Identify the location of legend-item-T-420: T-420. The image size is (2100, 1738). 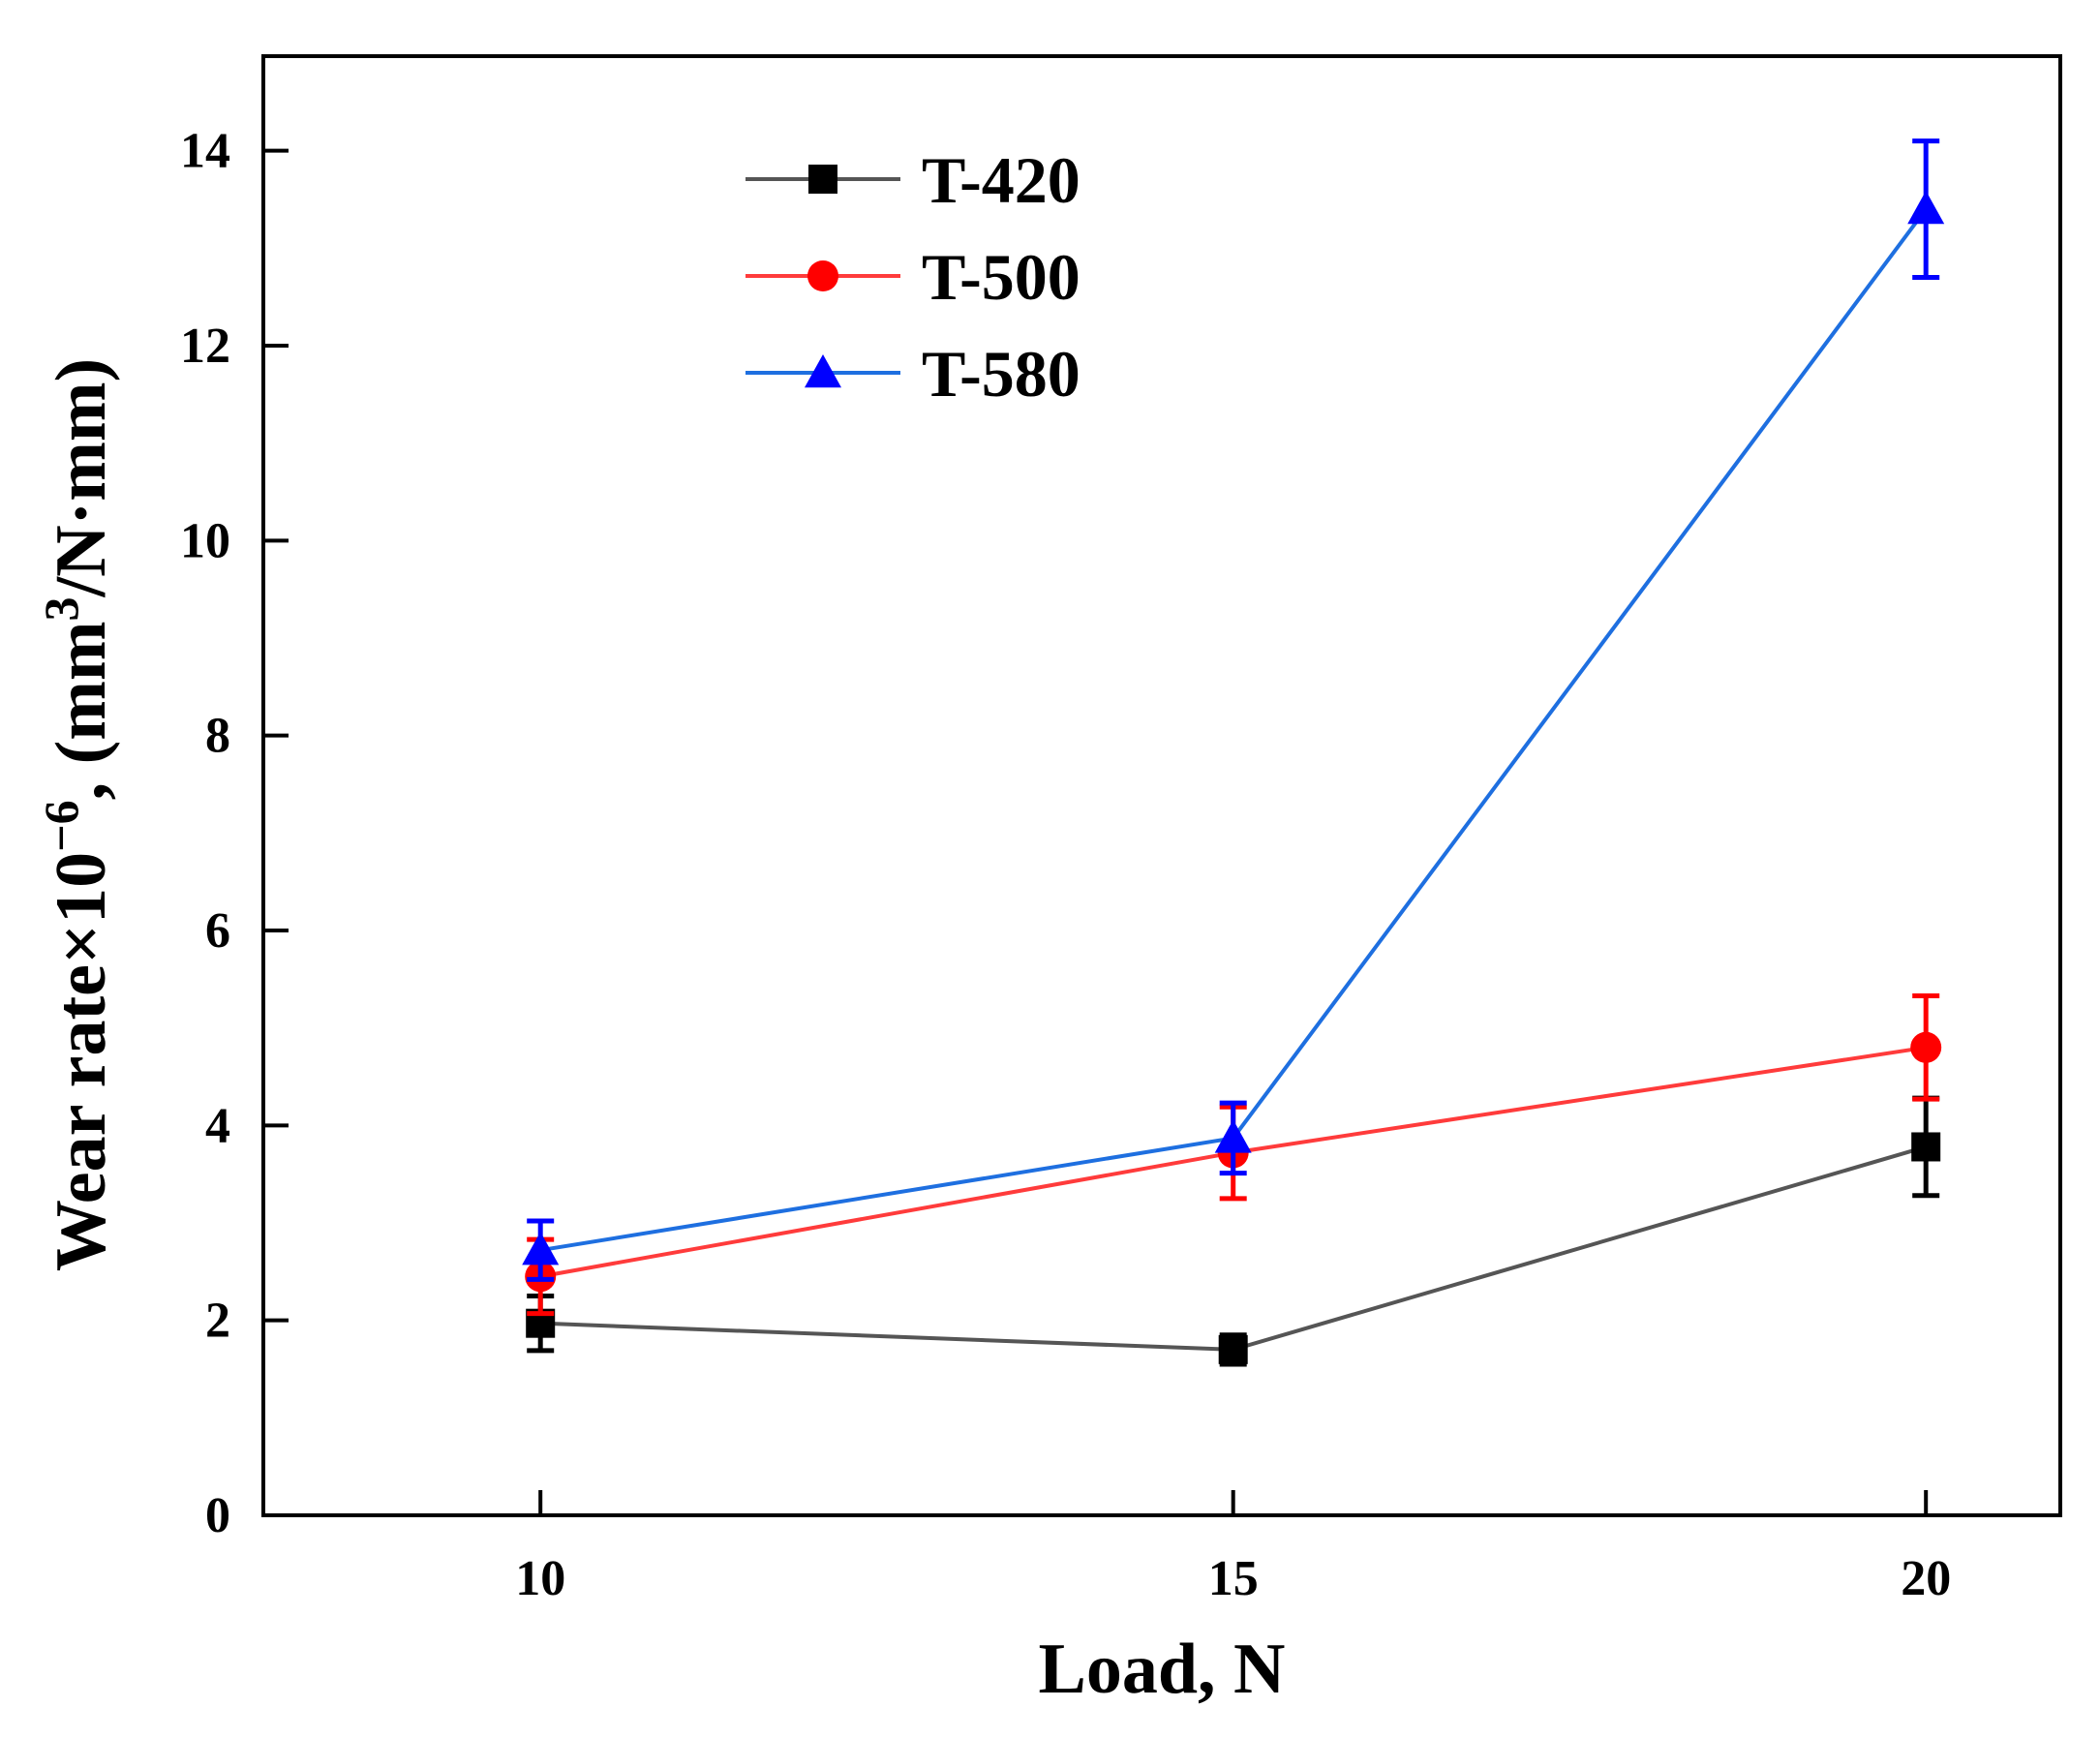
(913, 180).